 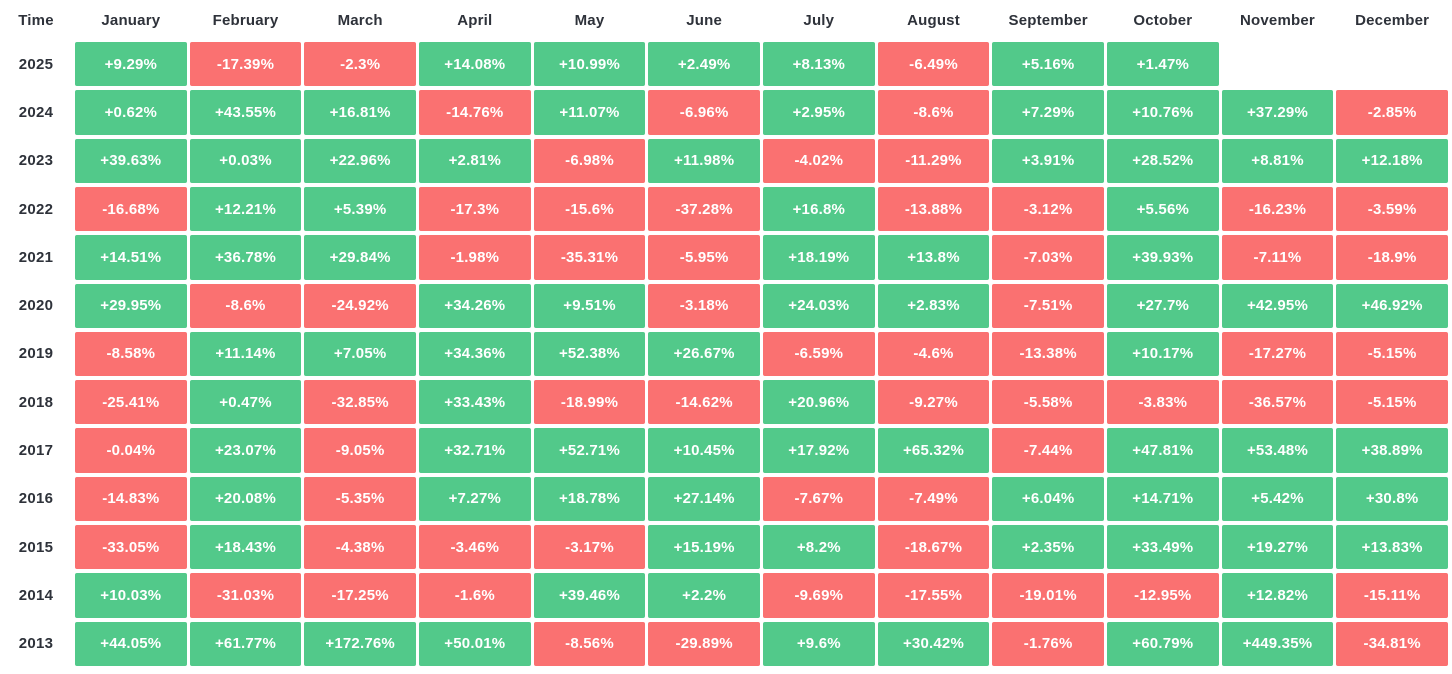 I want to click on return-cell: -3.17%, so click(x=589, y=547).